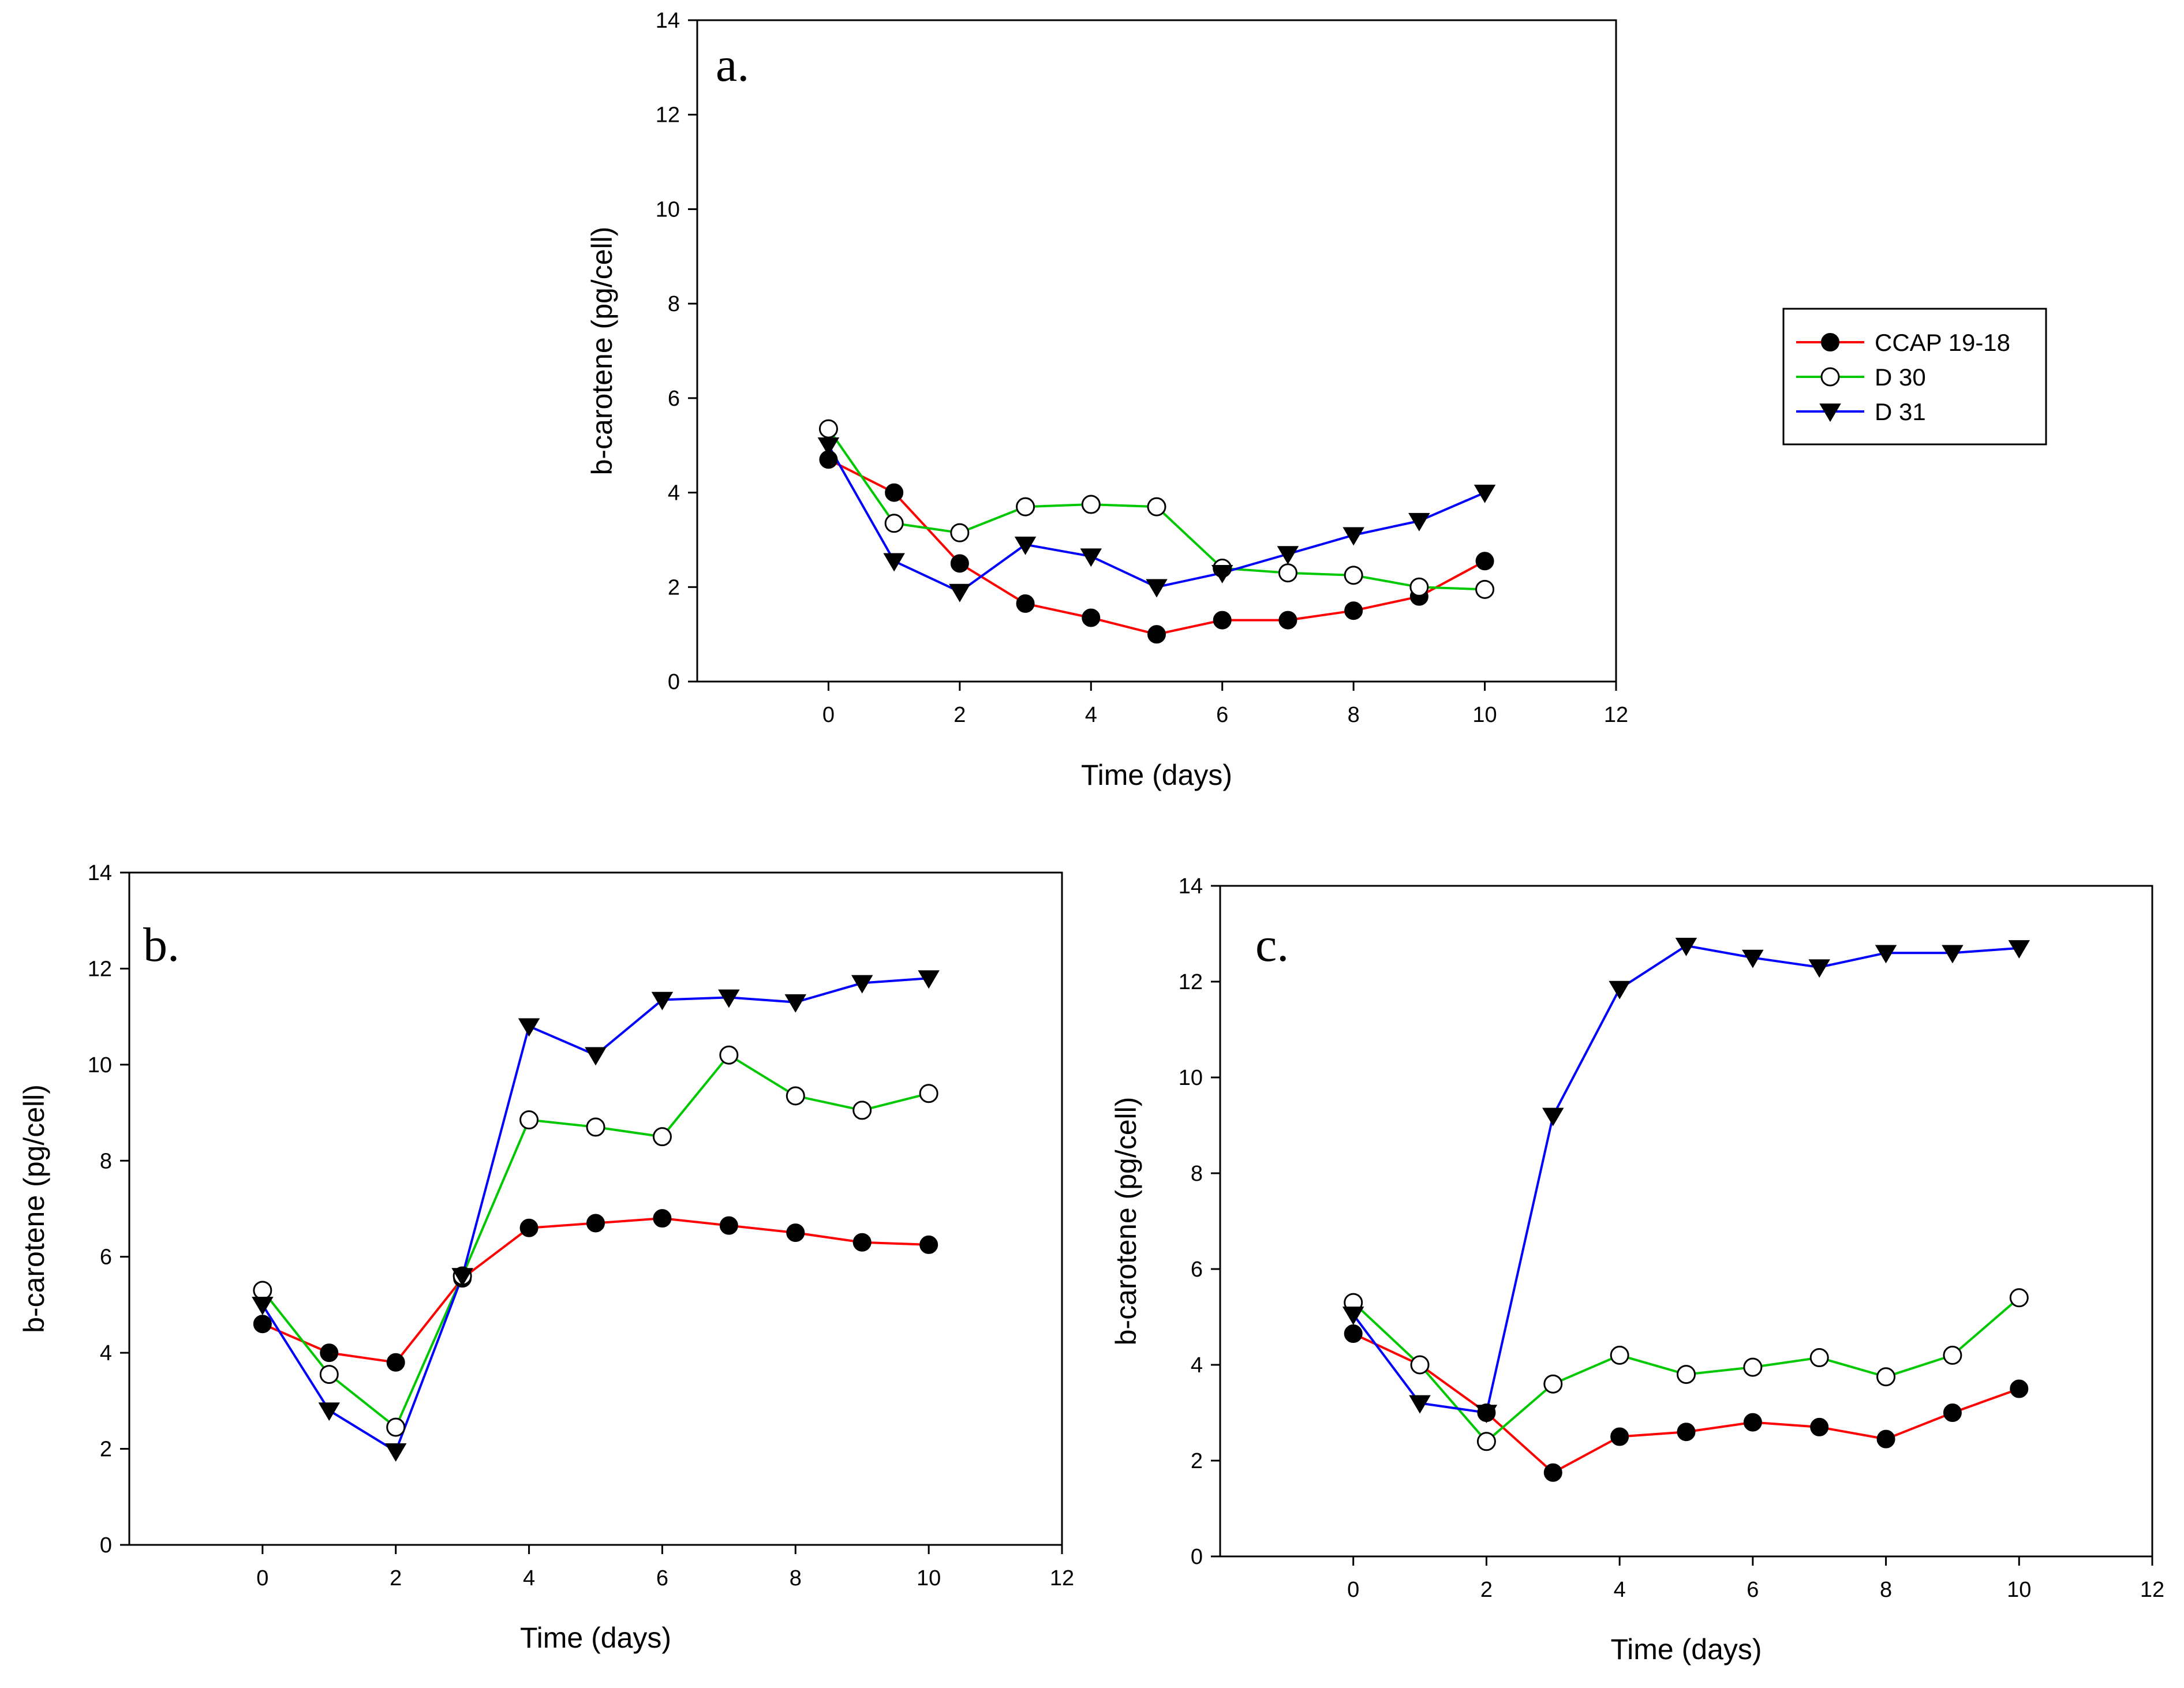 The height and width of the screenshot is (1688, 2184). What do you see at coordinates (1197, 1174) in the screenshot?
I see `y-tick-label: 8` at bounding box center [1197, 1174].